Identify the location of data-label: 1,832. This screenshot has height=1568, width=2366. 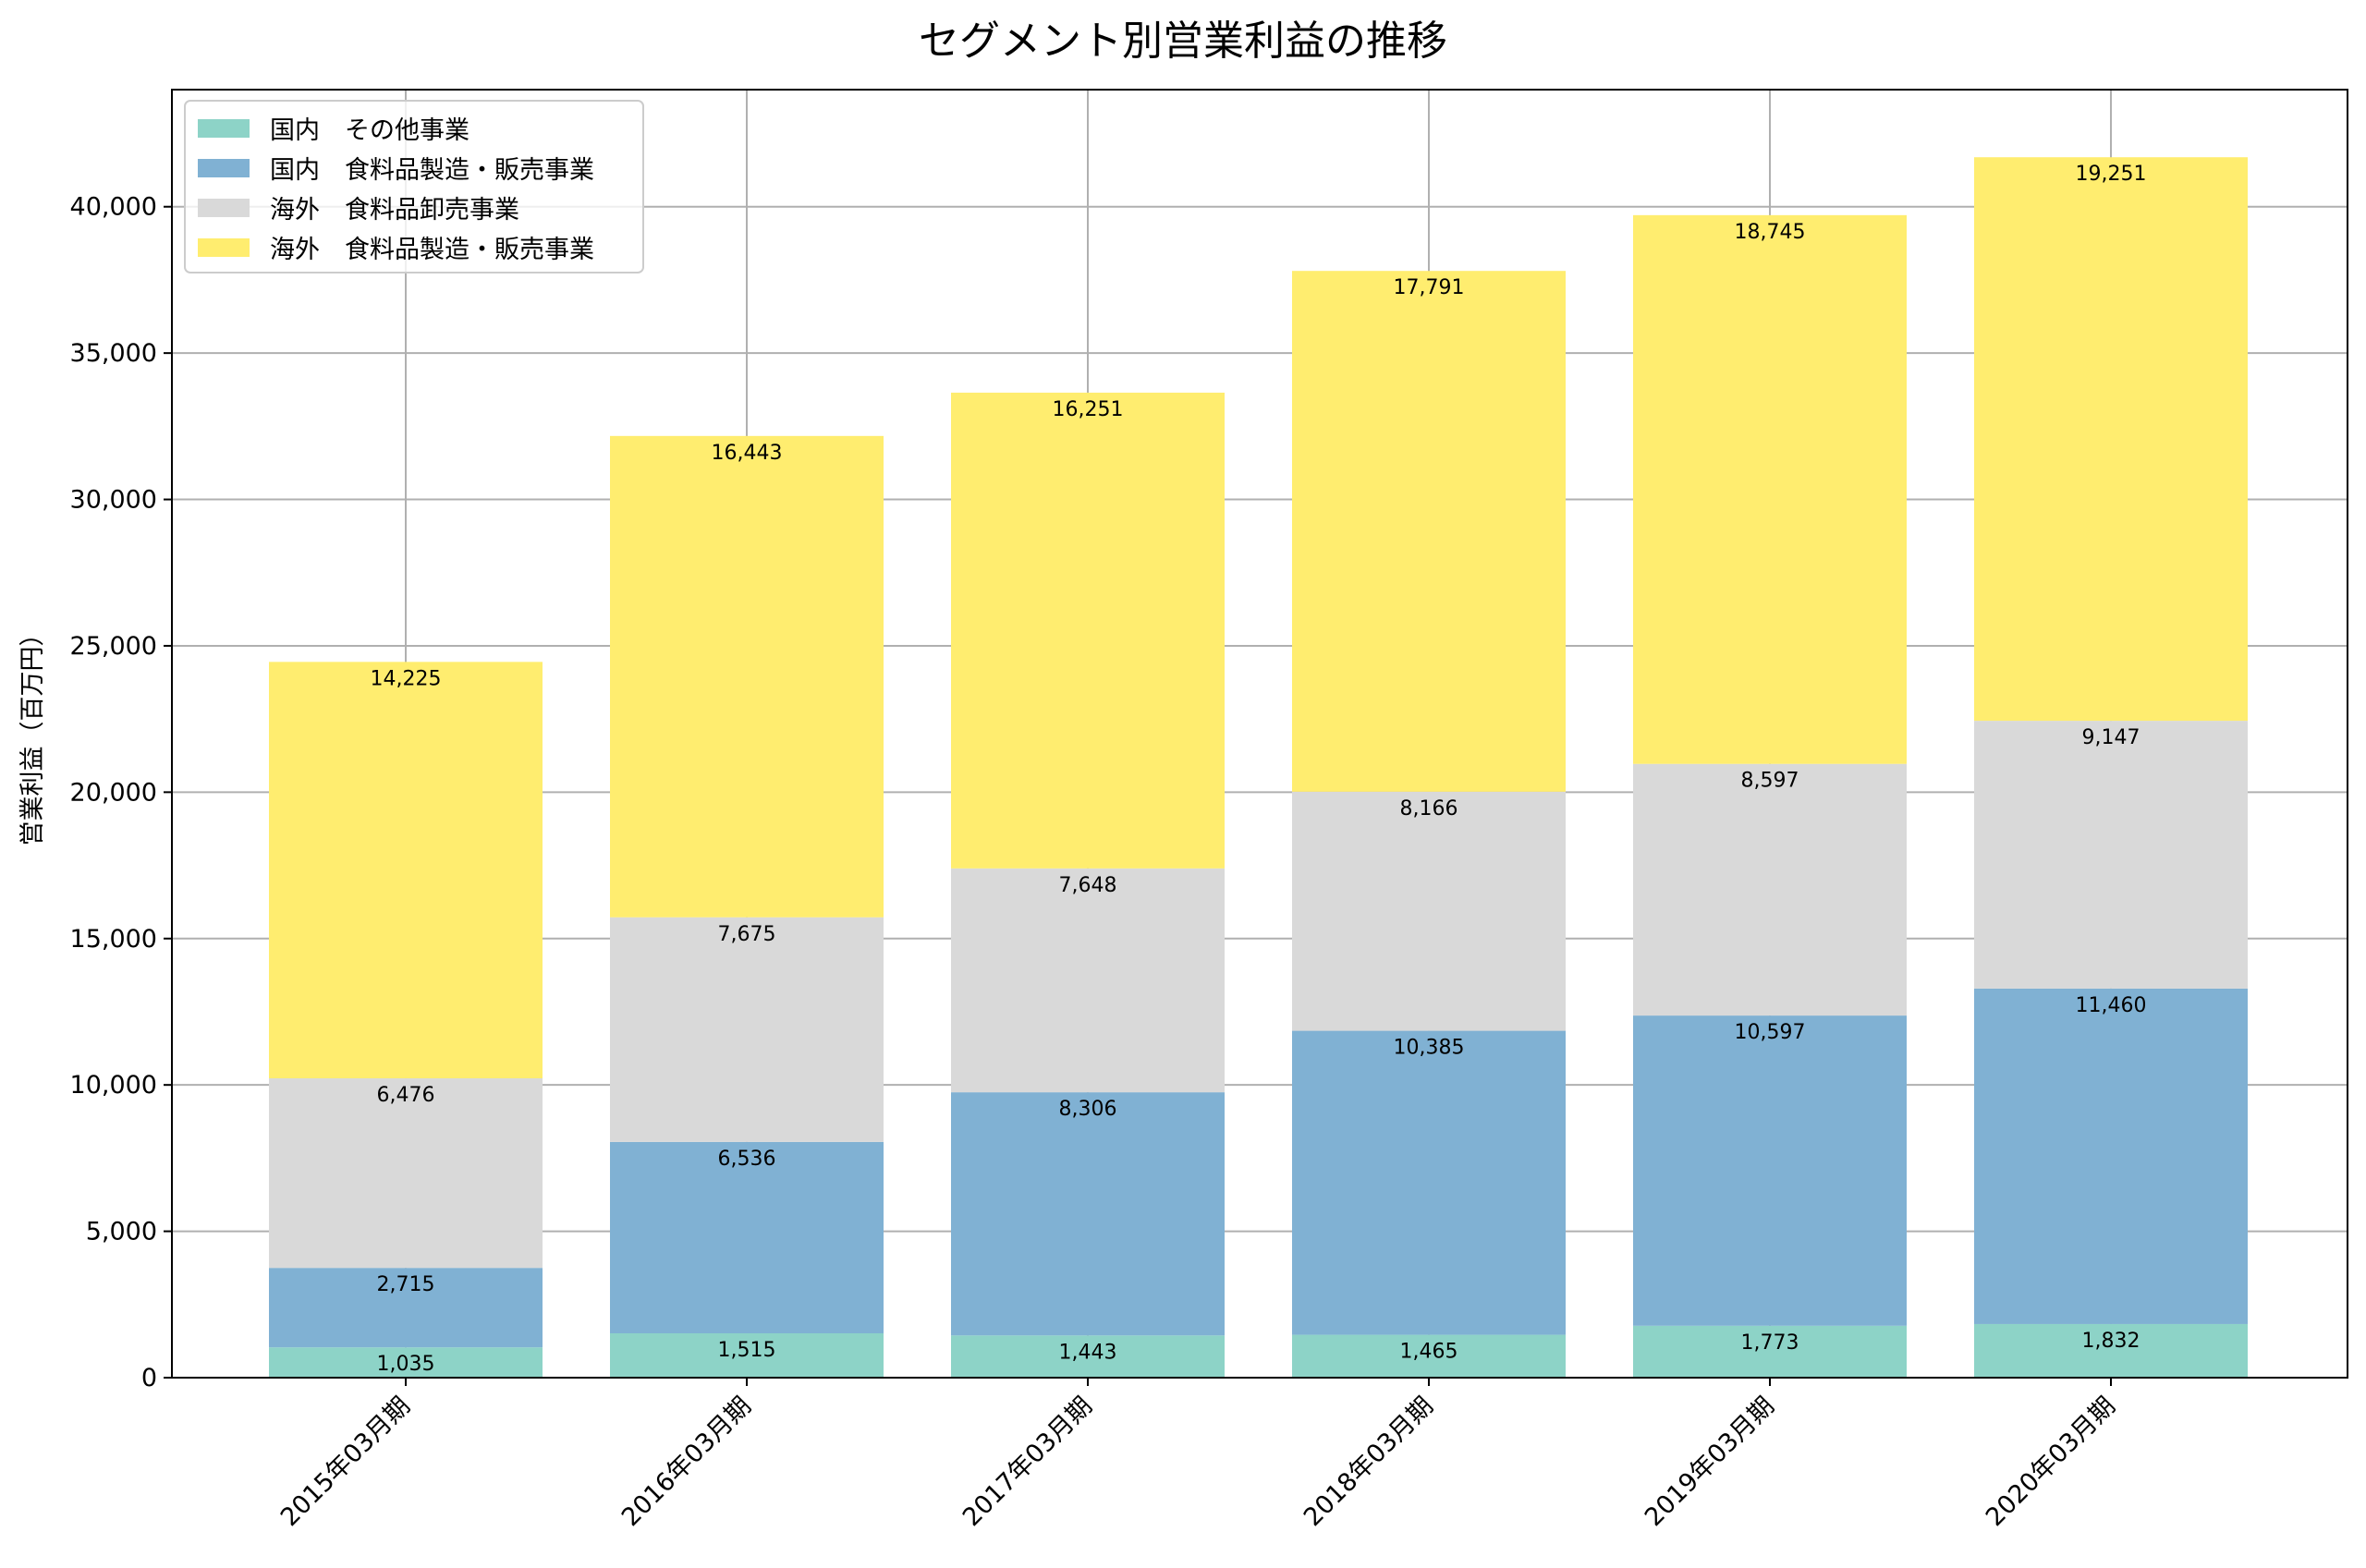
(2111, 1341).